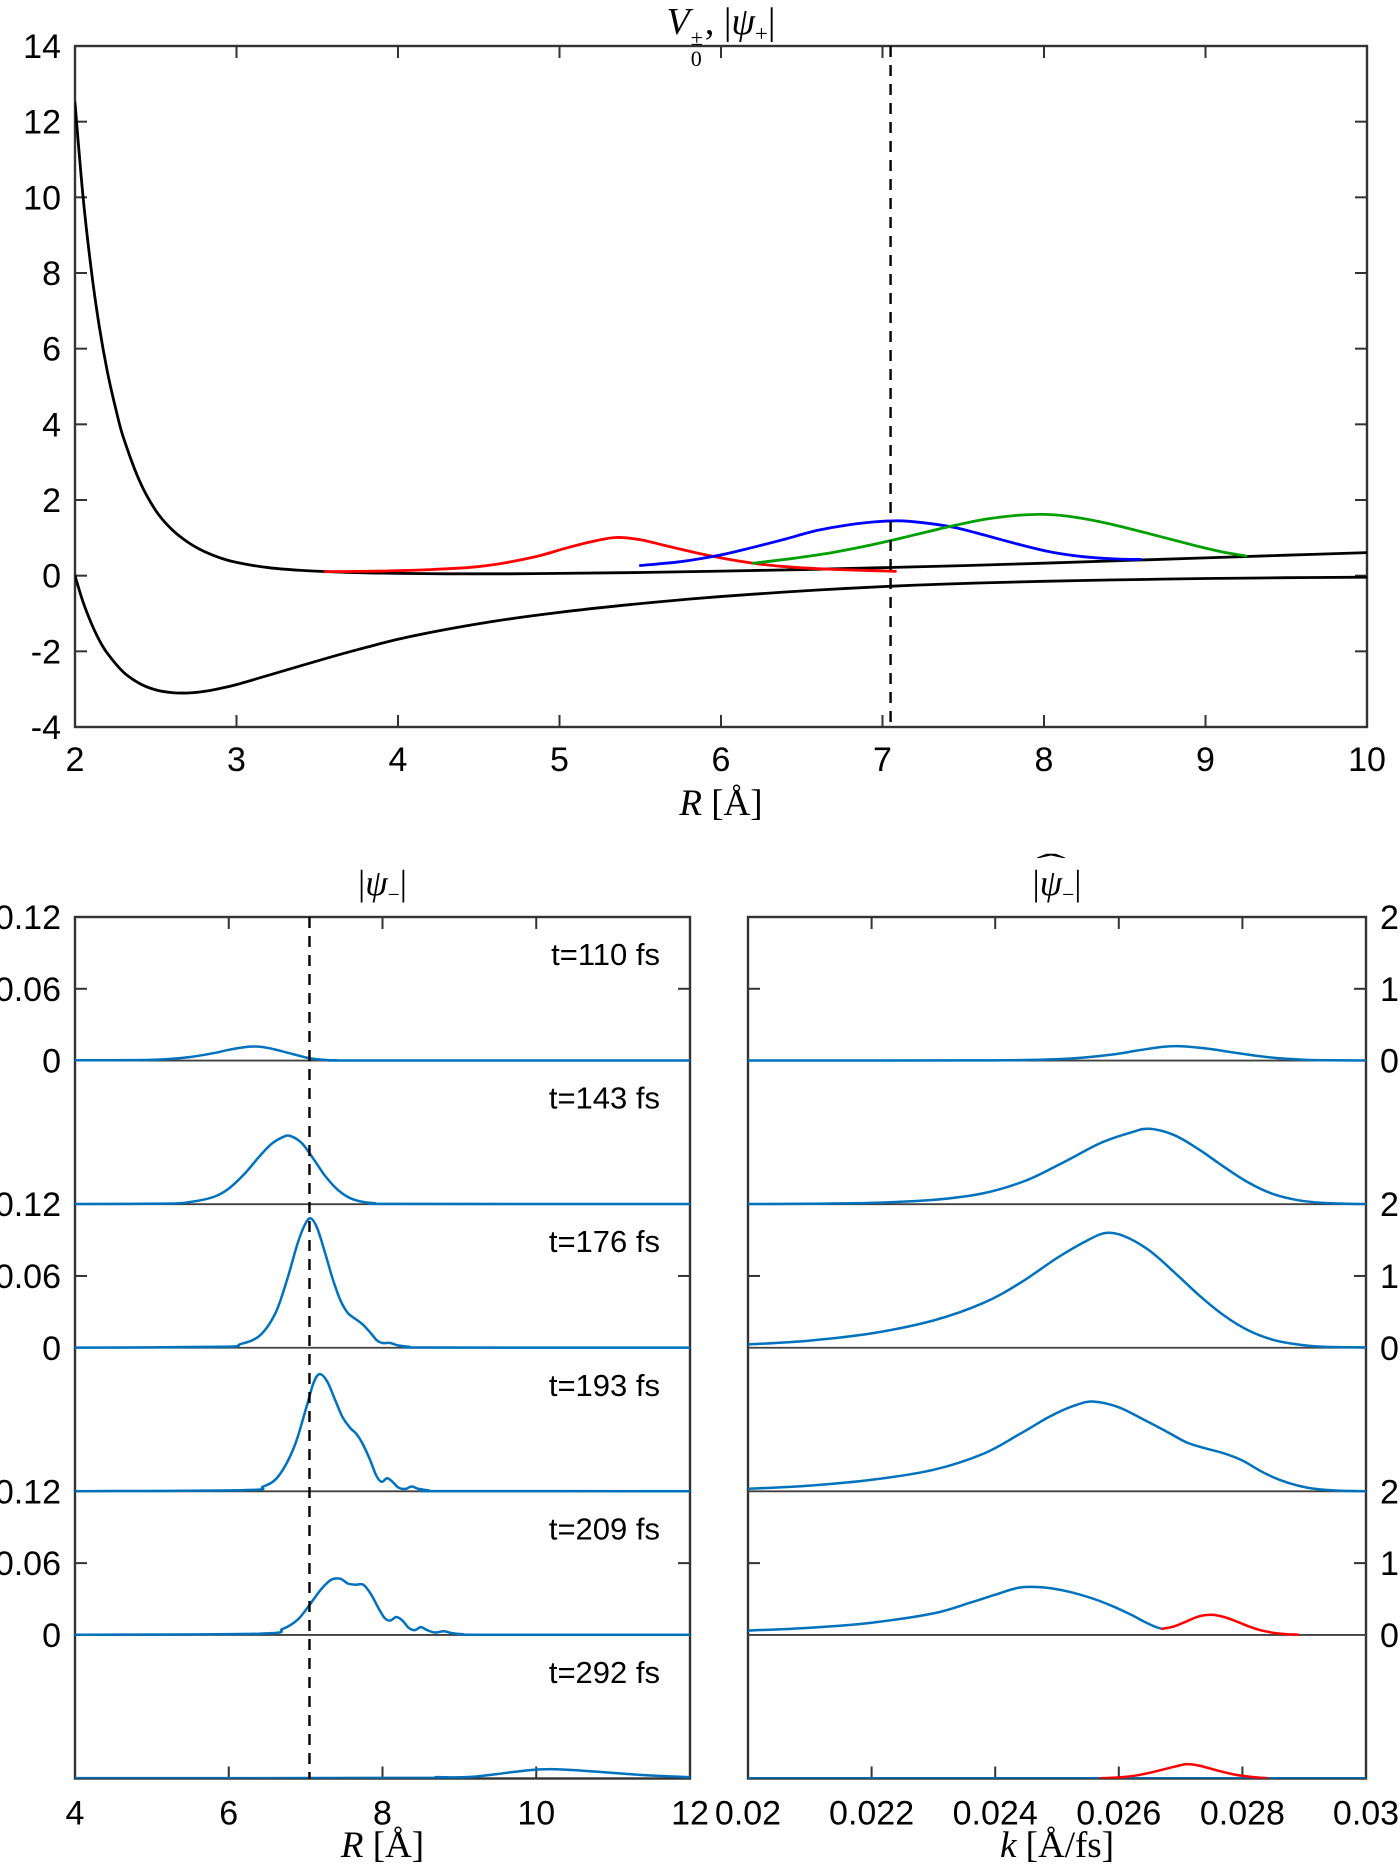  What do you see at coordinates (604, 1672) in the screenshot?
I see `time-label: t=292 fs` at bounding box center [604, 1672].